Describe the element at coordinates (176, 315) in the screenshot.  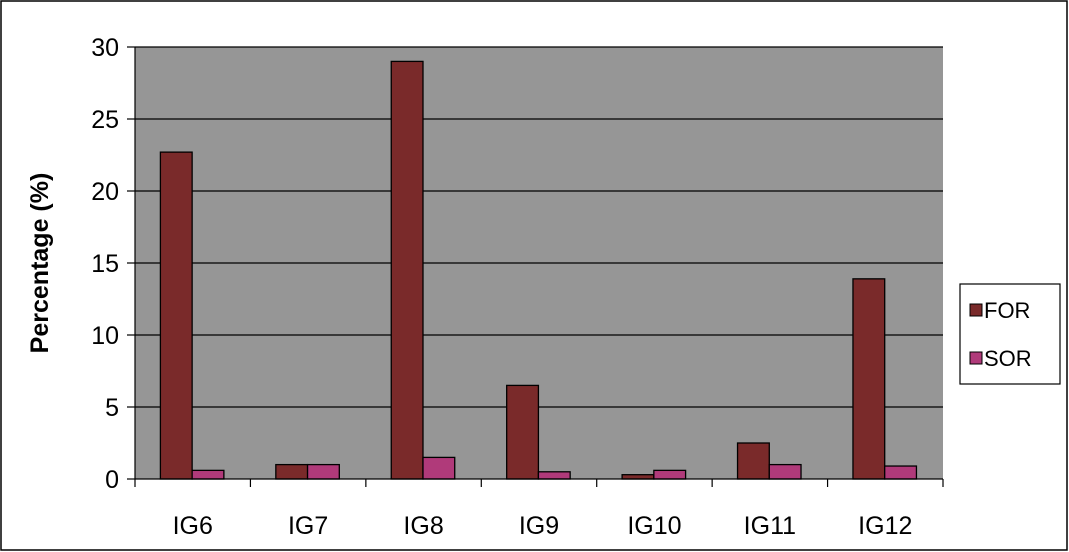
I see `bar-for-ig6` at that location.